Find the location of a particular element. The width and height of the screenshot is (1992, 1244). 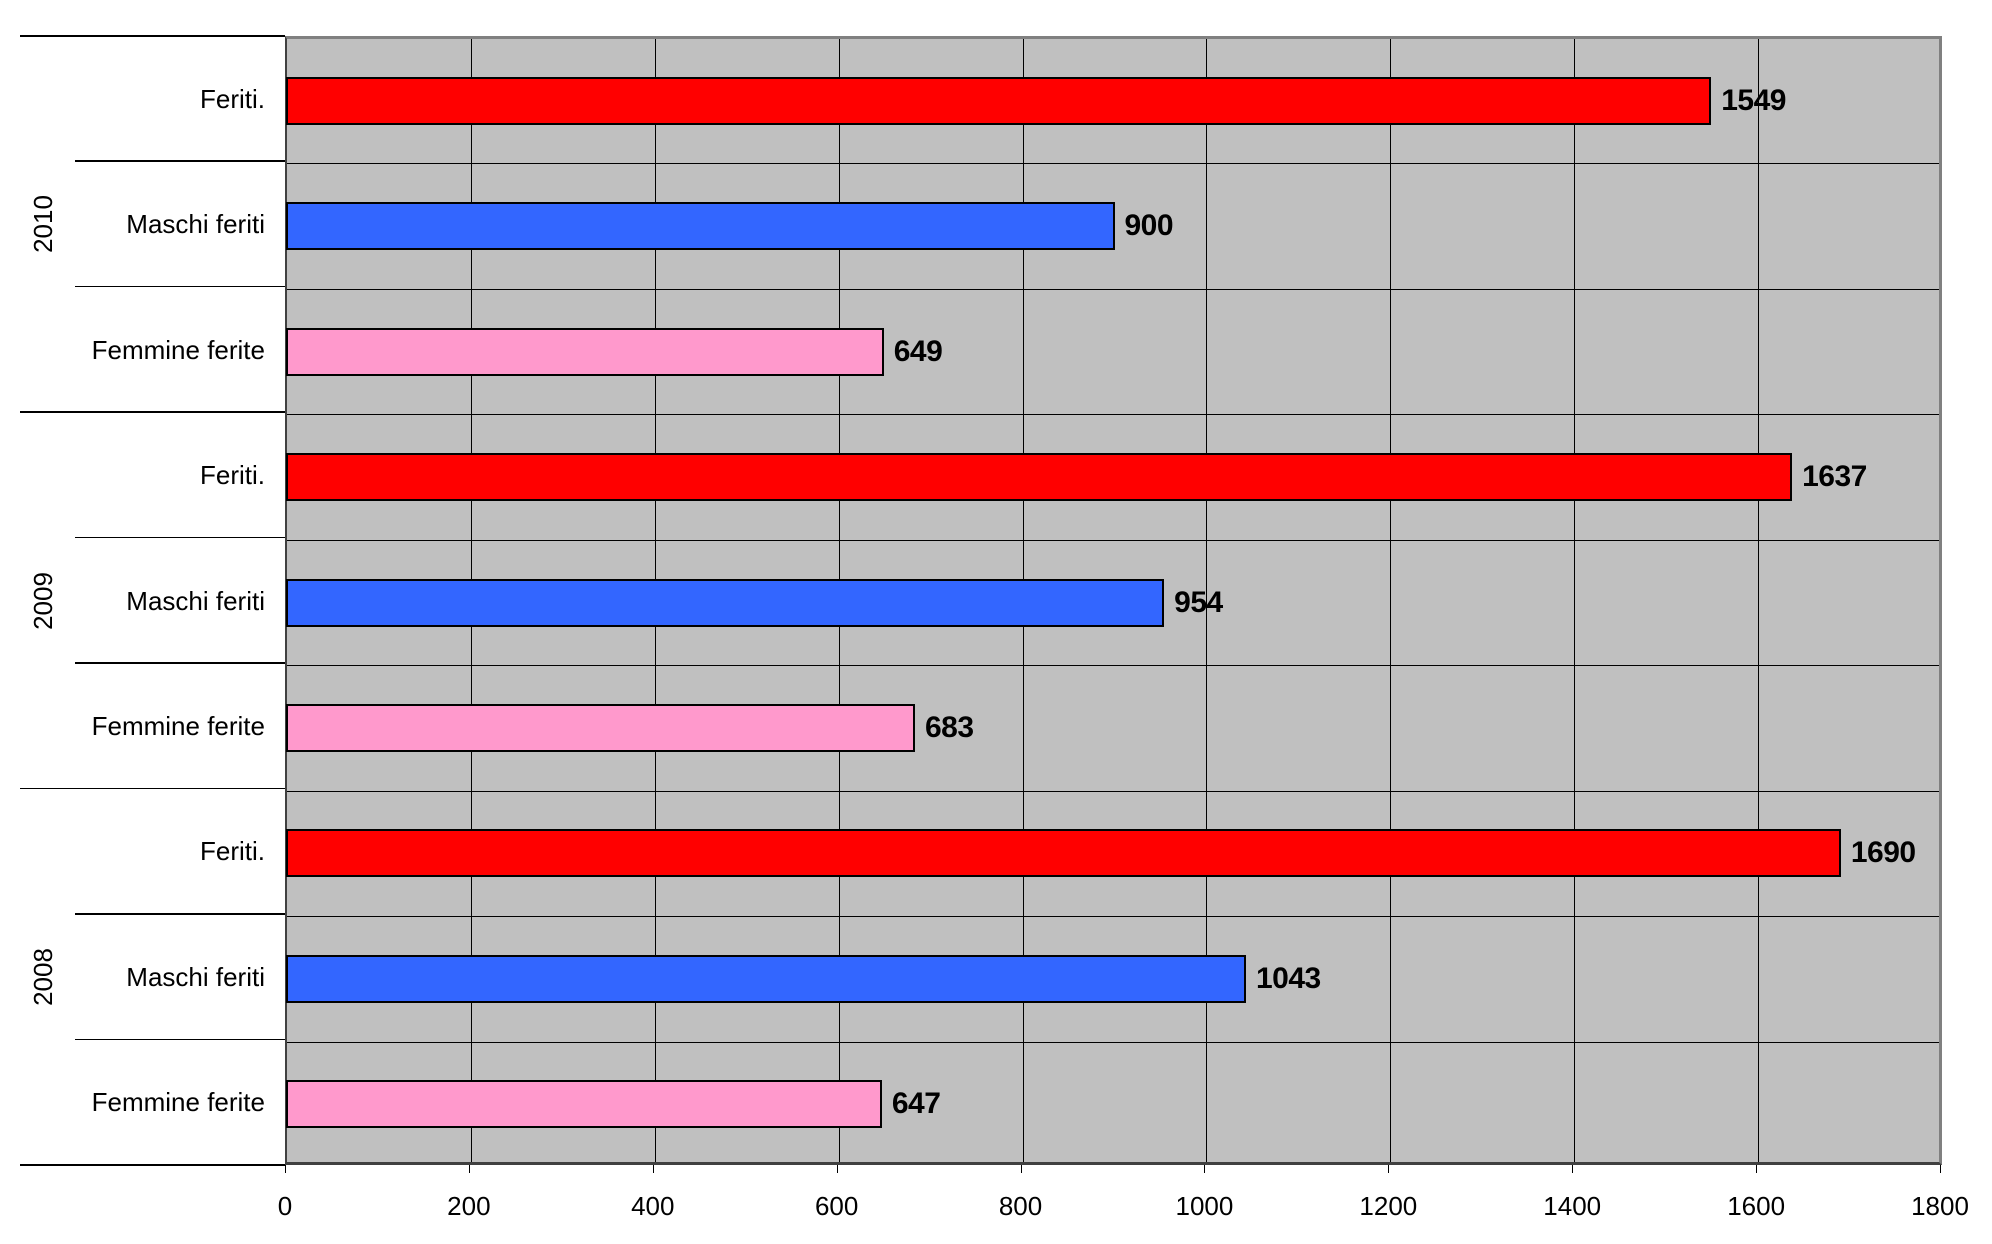

bar-value-label: 1637 is located at coordinates (1834, 477).